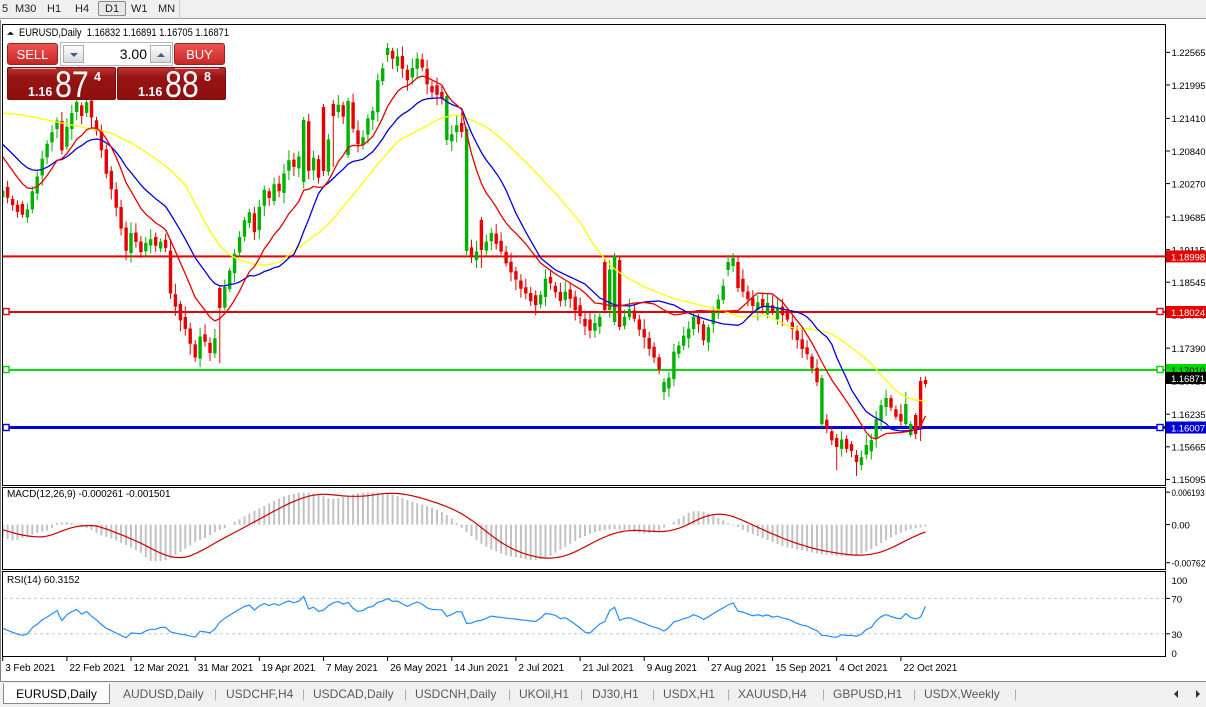  I want to click on svg-text: 0.00, so click(1181, 526).